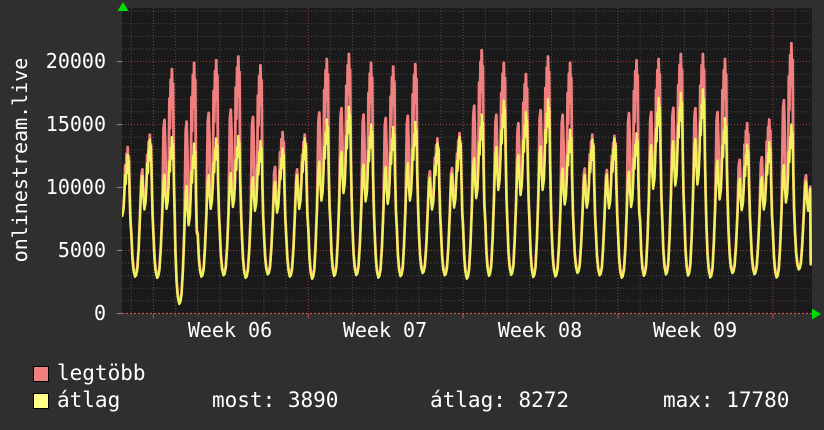 The width and height of the screenshot is (824, 430). What do you see at coordinates (726, 400) in the screenshot?
I see `stat-max: max: 17780` at bounding box center [726, 400].